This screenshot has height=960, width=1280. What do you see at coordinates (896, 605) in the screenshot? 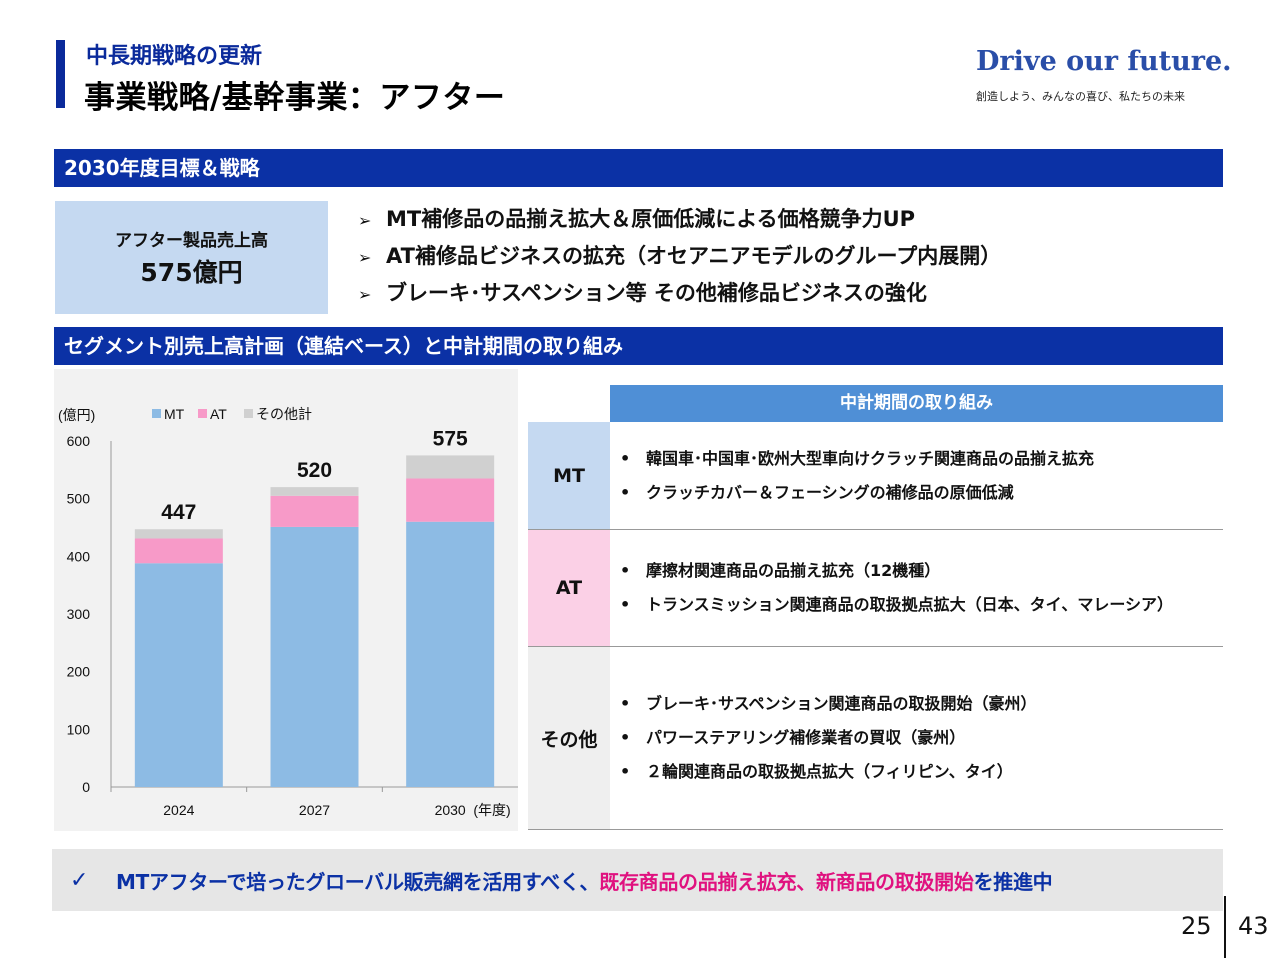
I see `initiative-item: トランスミッション関連商品の取扱拠点拡大（日本、タイ、マレーシア）` at bounding box center [896, 605].